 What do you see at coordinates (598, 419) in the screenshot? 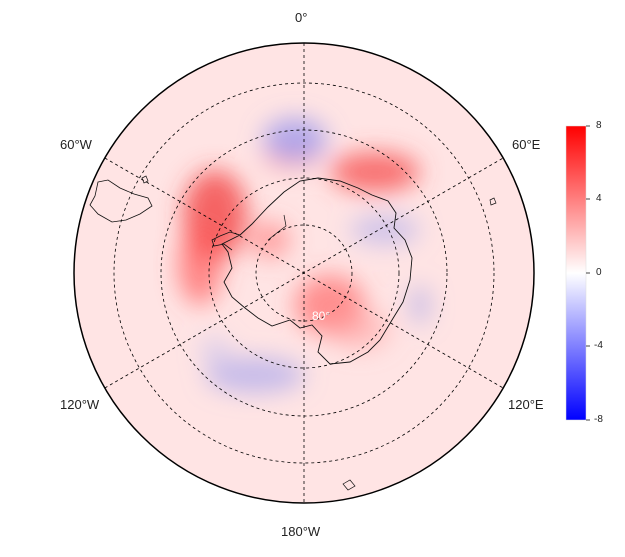
I see `colorbar-tick-neg8: -8` at bounding box center [598, 419].